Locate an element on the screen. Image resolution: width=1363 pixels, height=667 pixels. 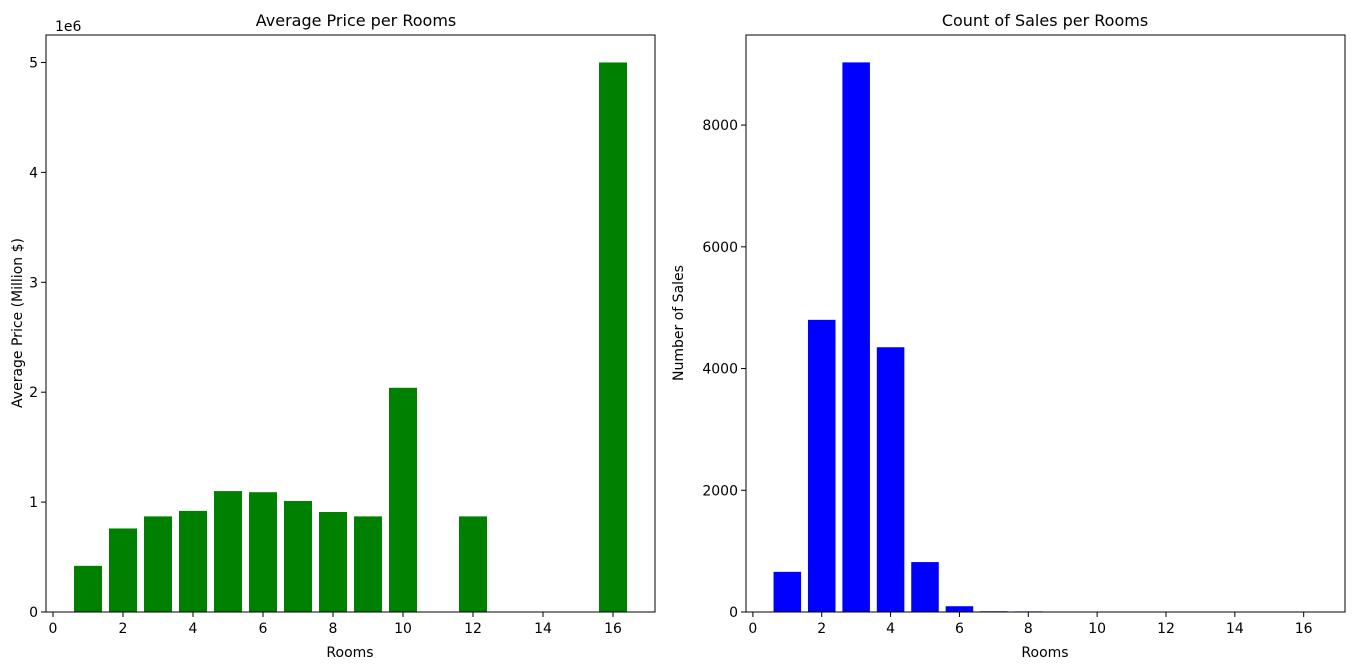
y-axis-label: Number of Sales is located at coordinates (679, 323).